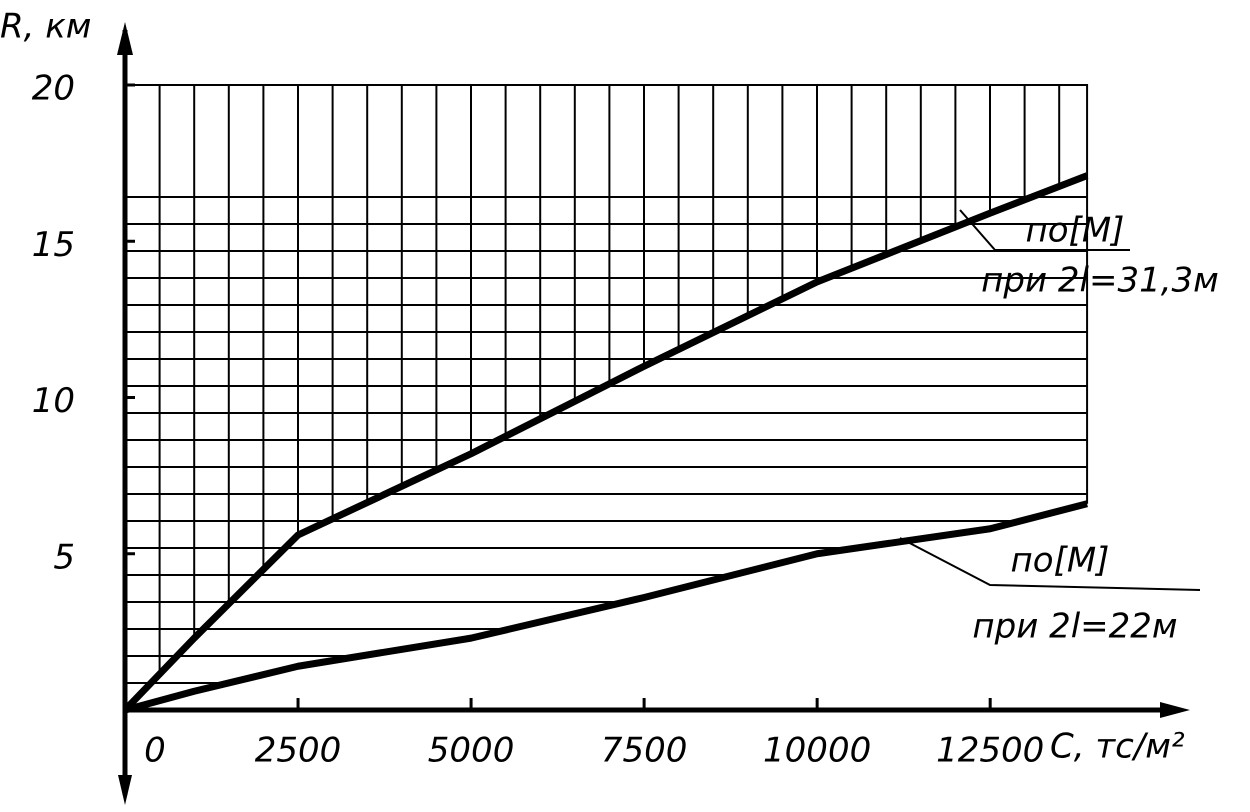 This screenshot has width=1250, height=812. What do you see at coordinates (990, 751) in the screenshot?
I see `x-tick-label: 12500` at bounding box center [990, 751].